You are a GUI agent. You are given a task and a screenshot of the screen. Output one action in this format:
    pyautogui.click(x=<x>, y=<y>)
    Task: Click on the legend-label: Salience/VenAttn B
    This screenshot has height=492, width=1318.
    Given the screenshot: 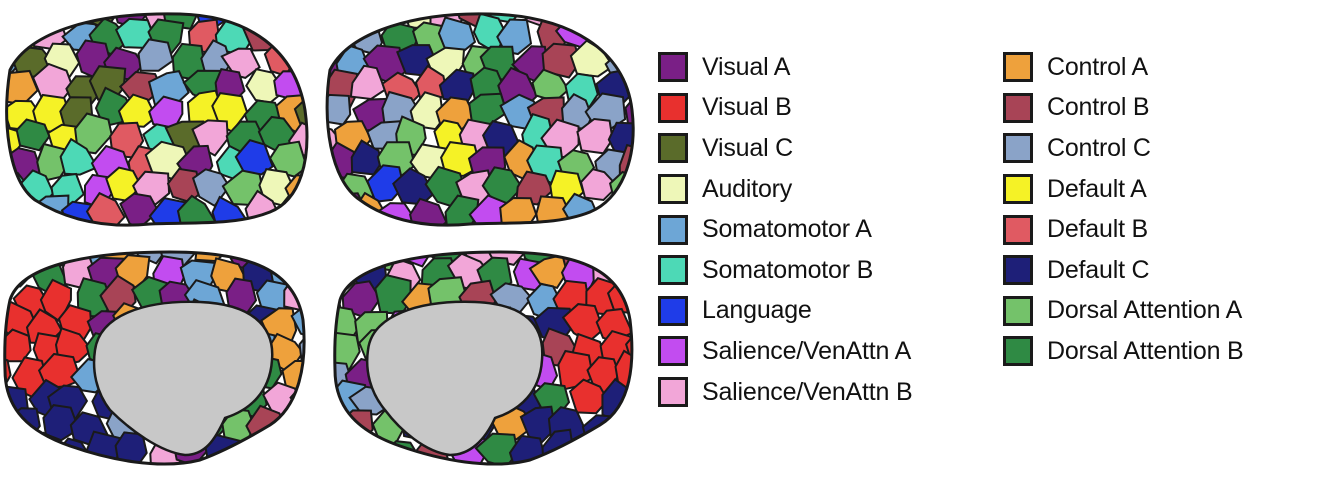 What is the action you would take?
    pyautogui.click(x=807, y=391)
    